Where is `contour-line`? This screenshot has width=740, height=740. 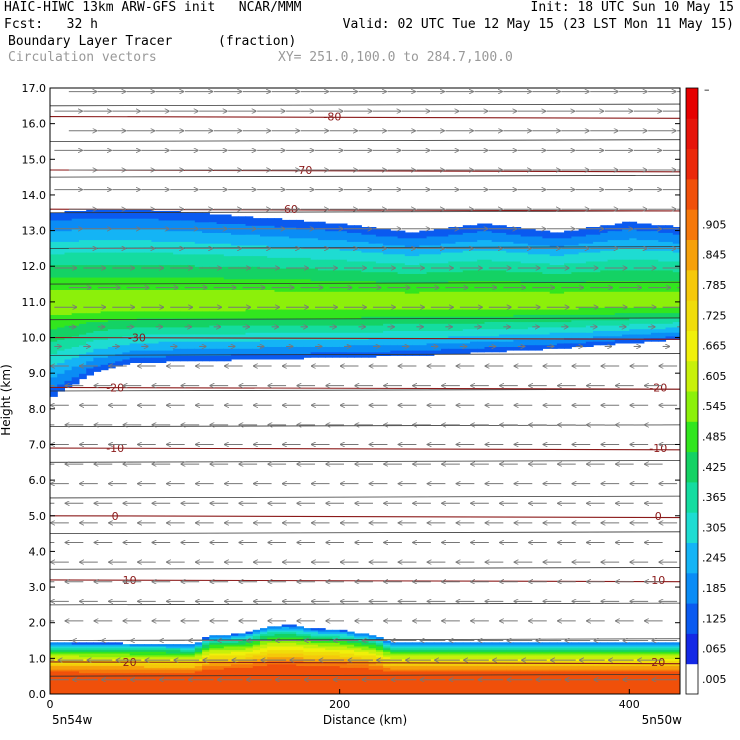 contour-line is located at coordinates (365, 319).